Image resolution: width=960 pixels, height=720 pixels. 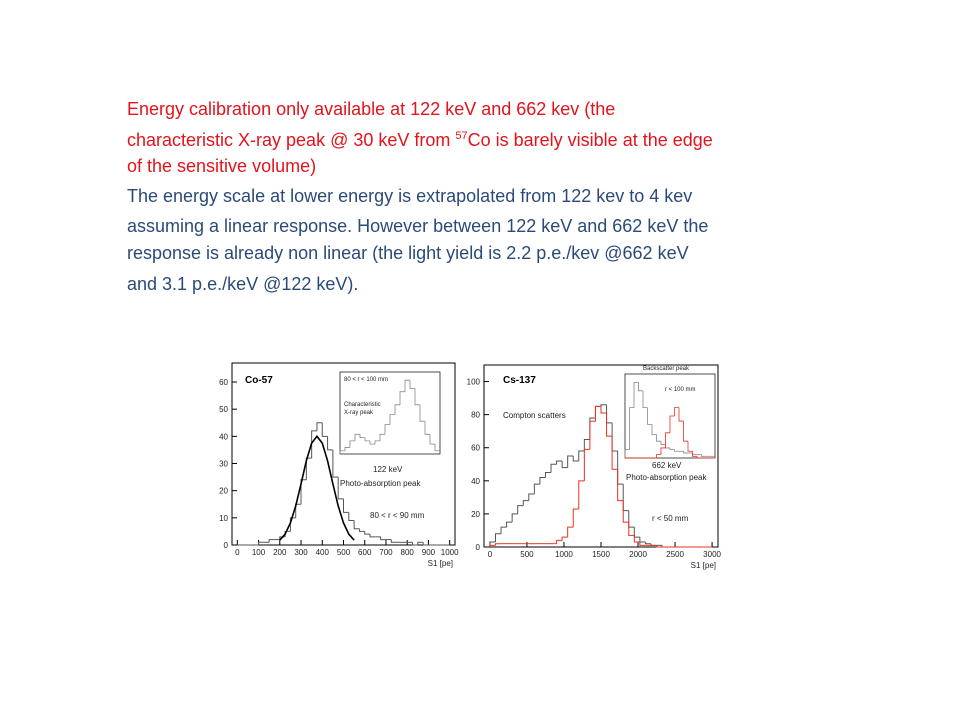 I want to click on y-tick-label: 20, so click(x=475, y=514).